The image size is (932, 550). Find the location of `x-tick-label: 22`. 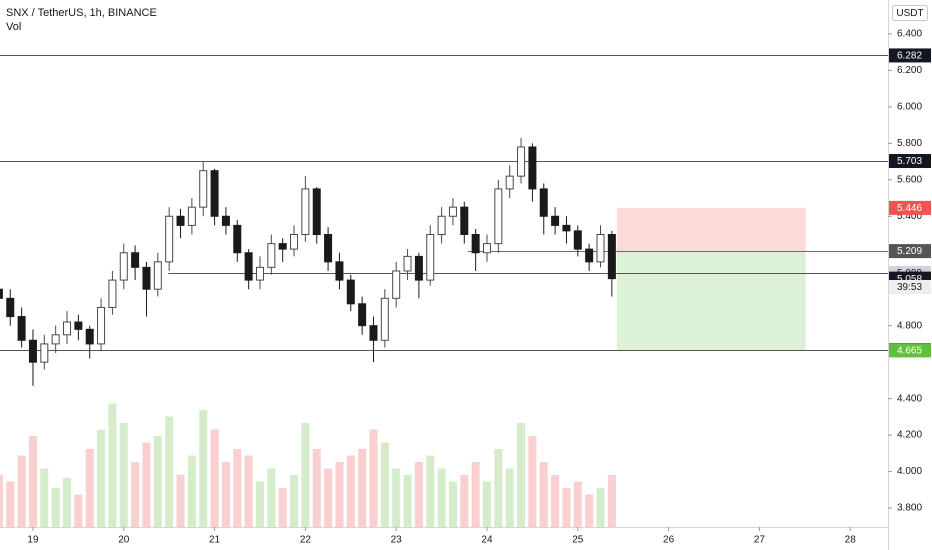

x-tick-label: 22 is located at coordinates (306, 540).